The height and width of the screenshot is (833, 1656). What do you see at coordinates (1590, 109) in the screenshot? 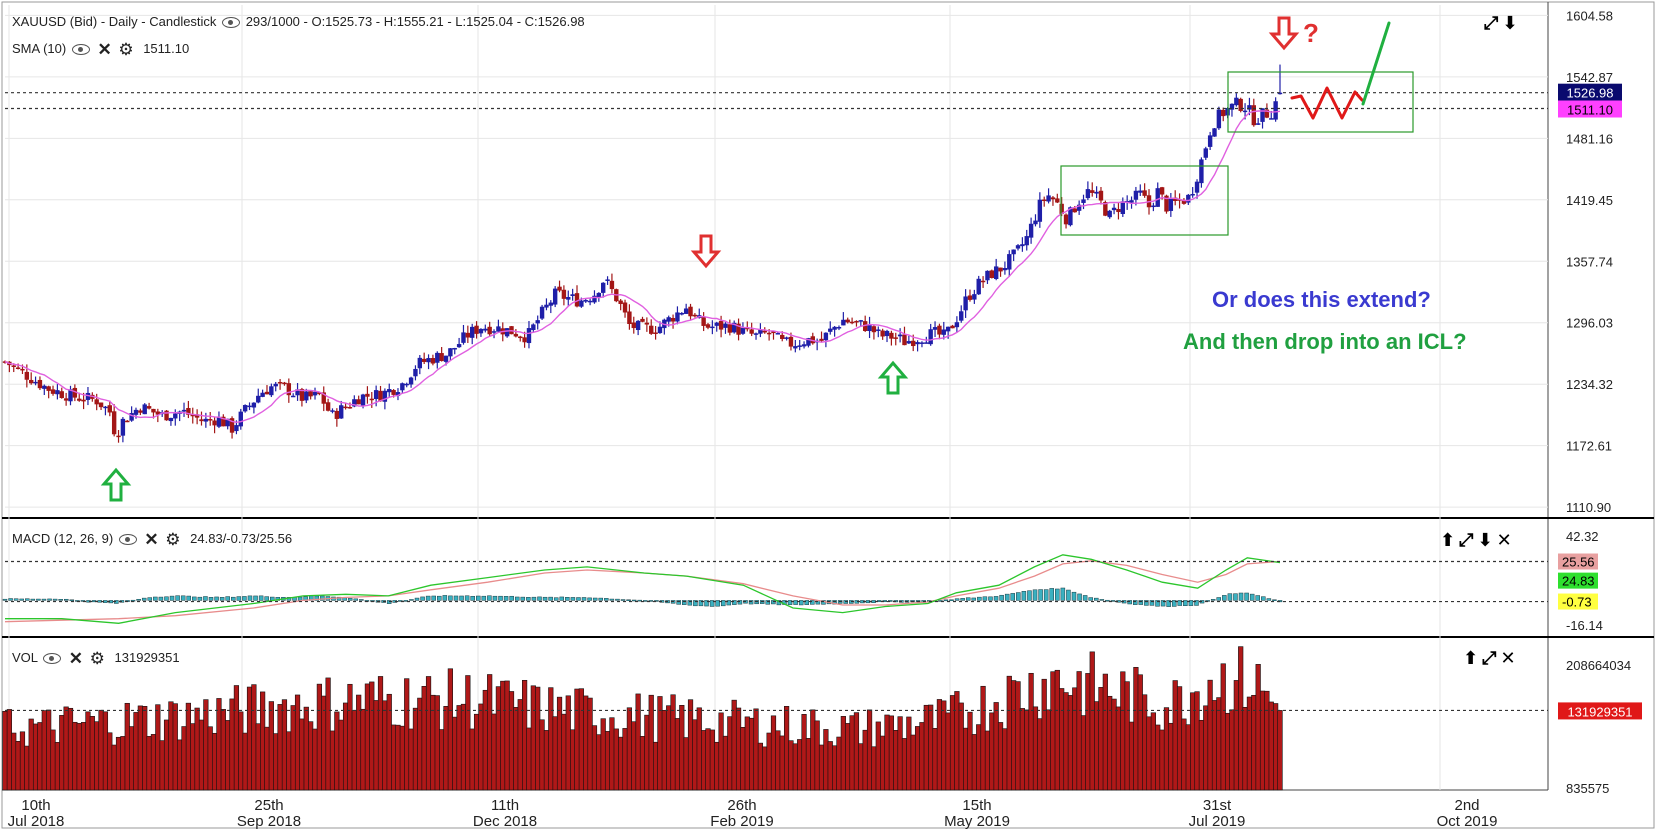
I see `sma-badge-value: 1511.10` at bounding box center [1590, 109].